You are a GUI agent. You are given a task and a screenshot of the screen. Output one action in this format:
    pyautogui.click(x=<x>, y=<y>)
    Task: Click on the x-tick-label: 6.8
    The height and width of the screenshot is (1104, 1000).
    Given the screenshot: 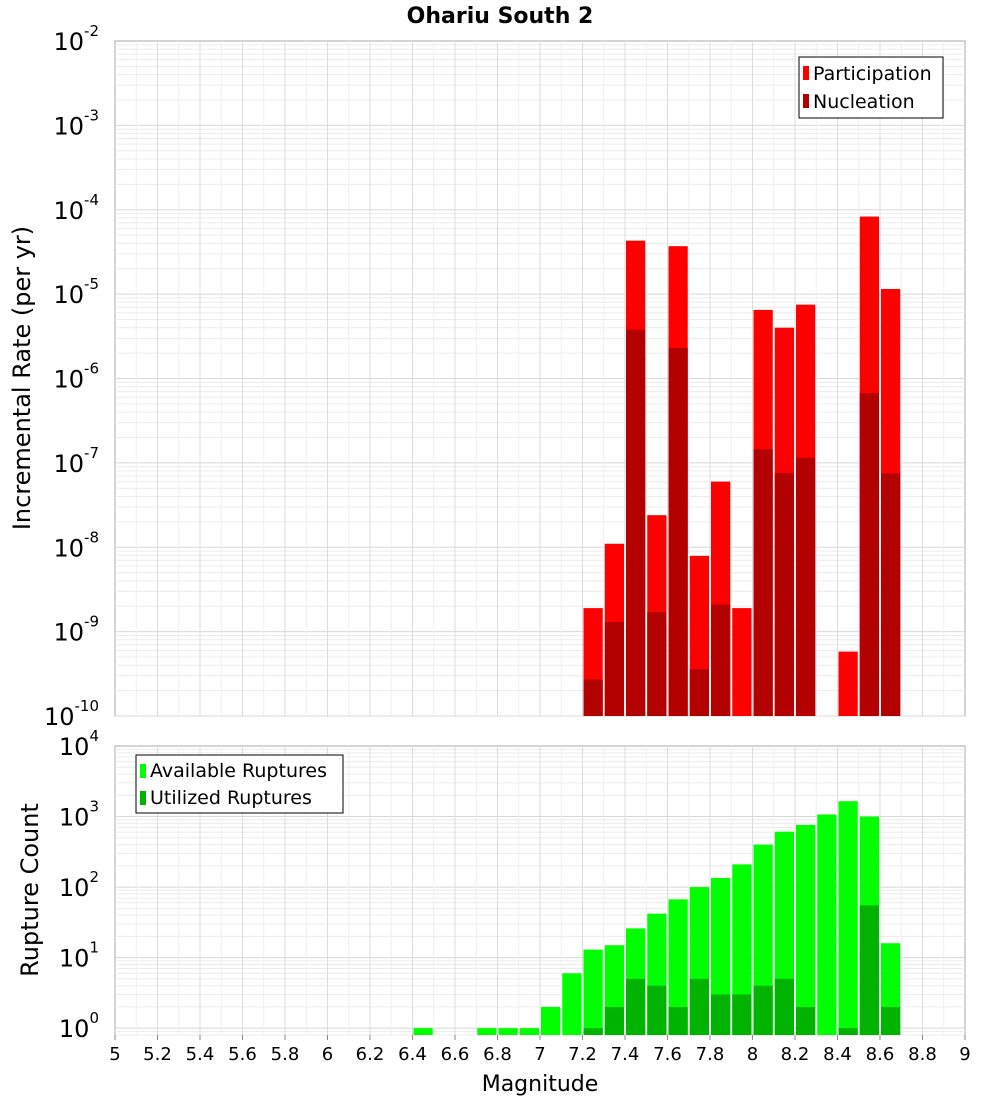 What is the action you would take?
    pyautogui.click(x=497, y=1054)
    